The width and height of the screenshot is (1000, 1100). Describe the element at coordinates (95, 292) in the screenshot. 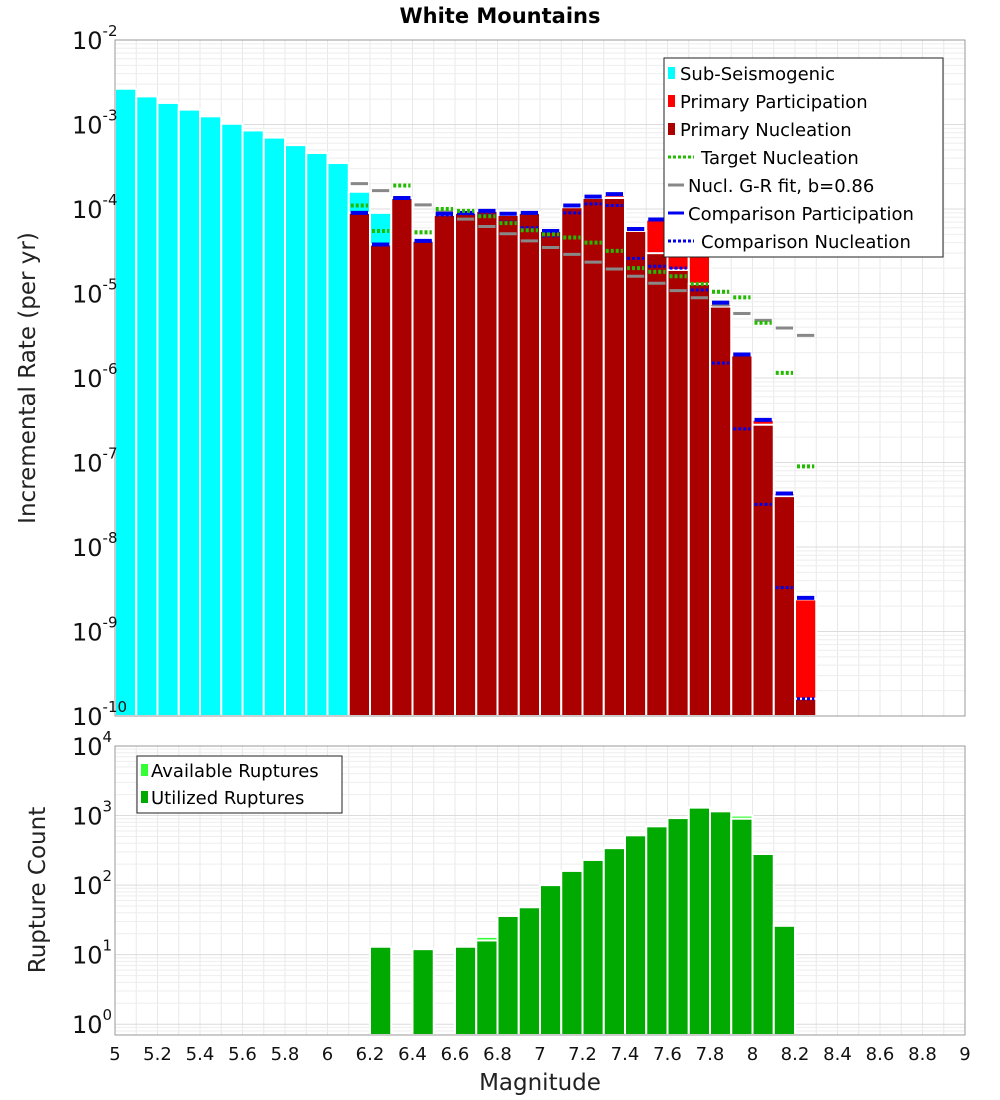

I see `y-tick-label: 10⁻⁵` at that location.